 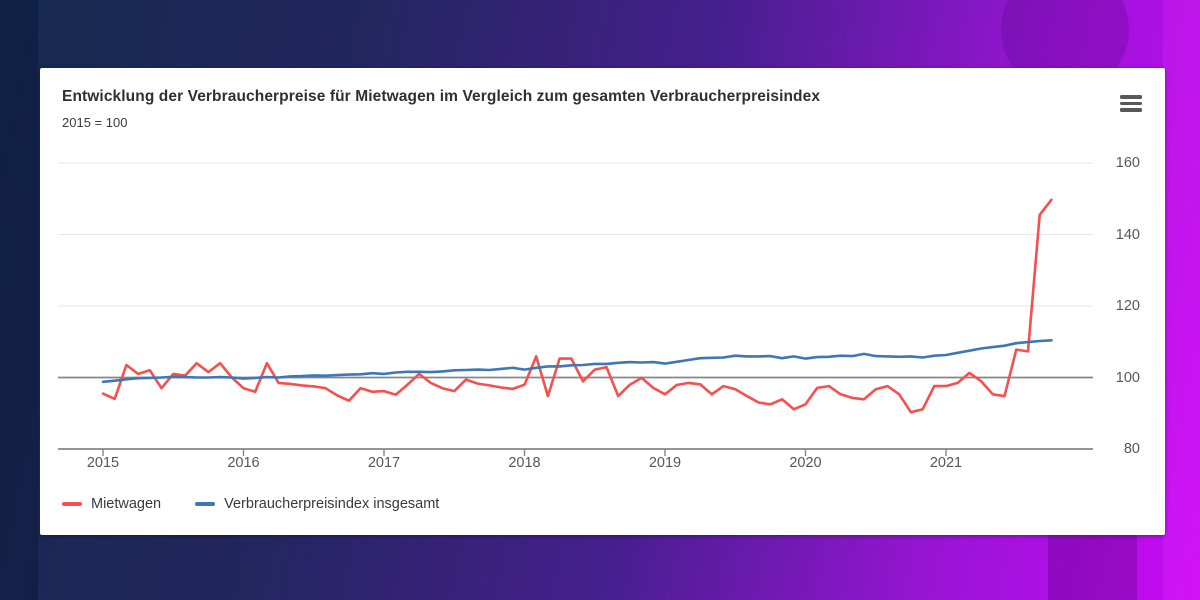 What do you see at coordinates (1127, 306) in the screenshot?
I see `y-axis-tick-label: 120` at bounding box center [1127, 306].